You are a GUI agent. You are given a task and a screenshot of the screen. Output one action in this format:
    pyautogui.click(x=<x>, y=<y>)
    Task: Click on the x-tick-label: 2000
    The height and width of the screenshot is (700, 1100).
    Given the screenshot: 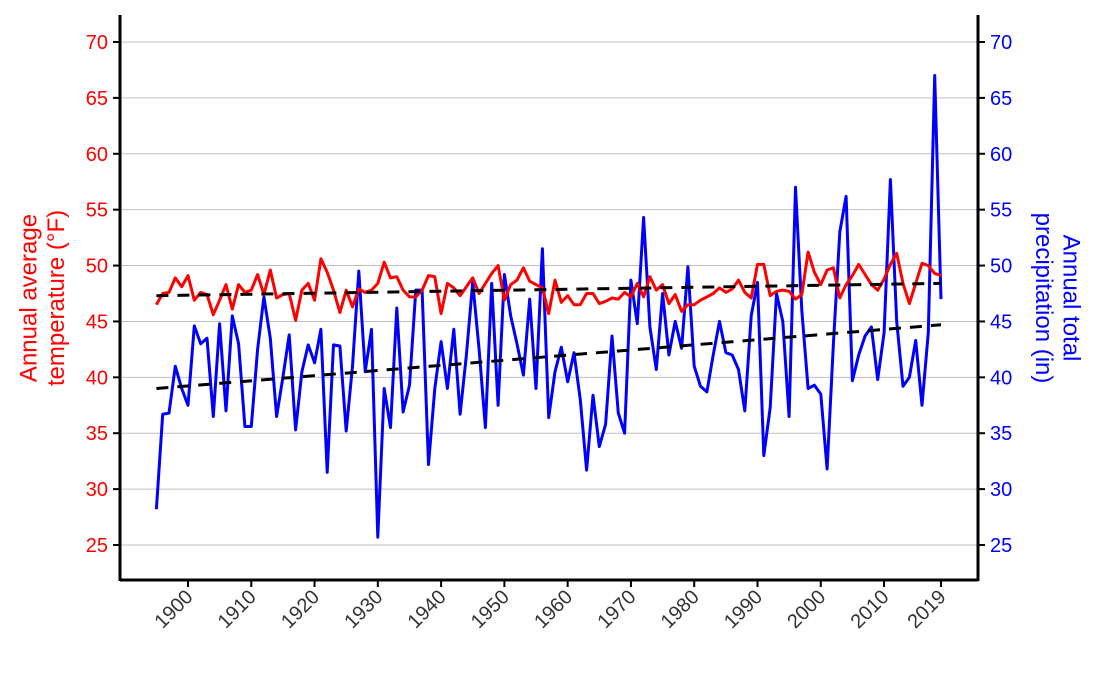 What is the action you would take?
    pyautogui.click(x=806, y=609)
    